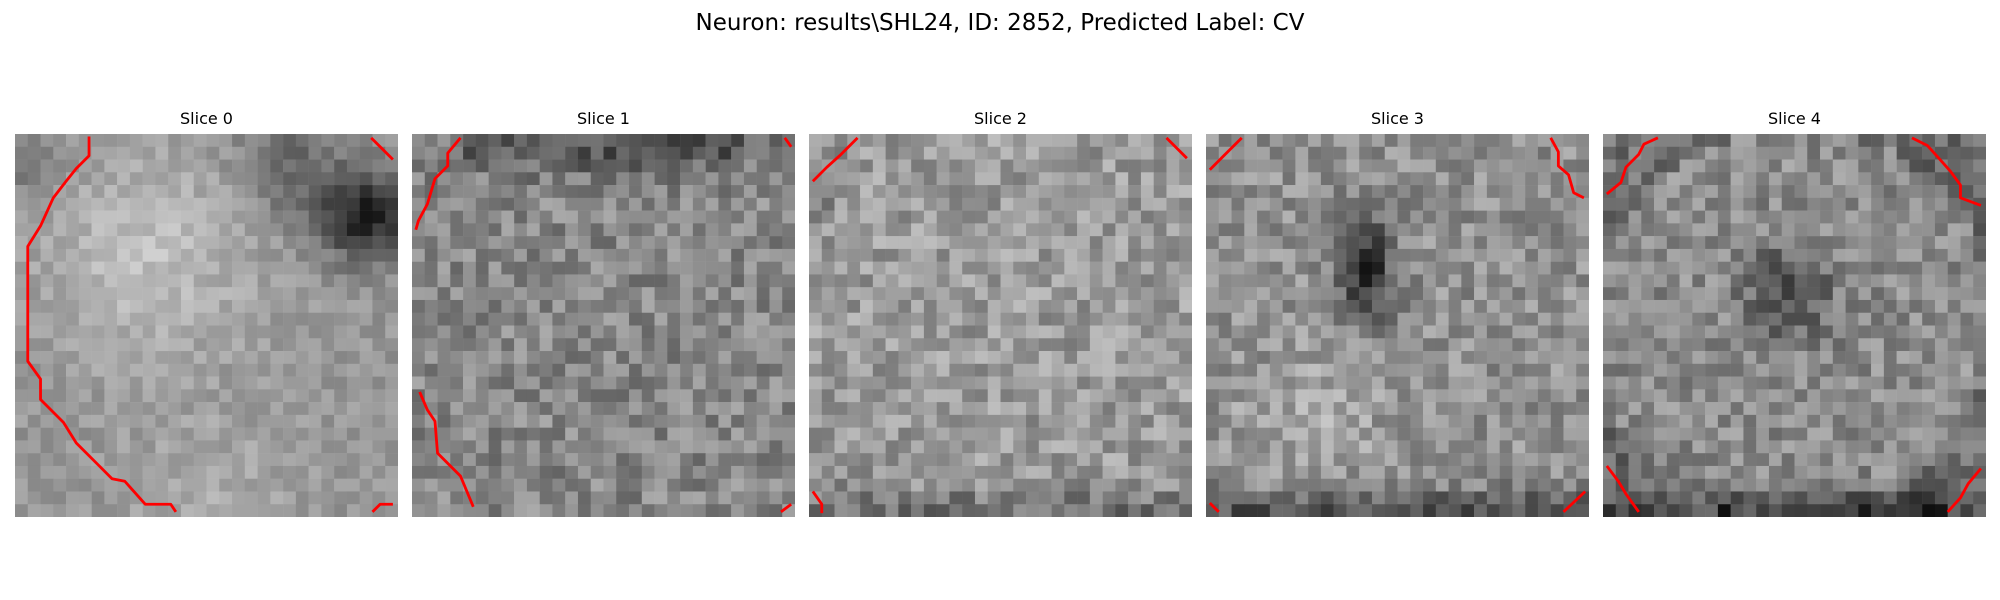  I want to click on roi-contour-top-left, so click(1632, 166).